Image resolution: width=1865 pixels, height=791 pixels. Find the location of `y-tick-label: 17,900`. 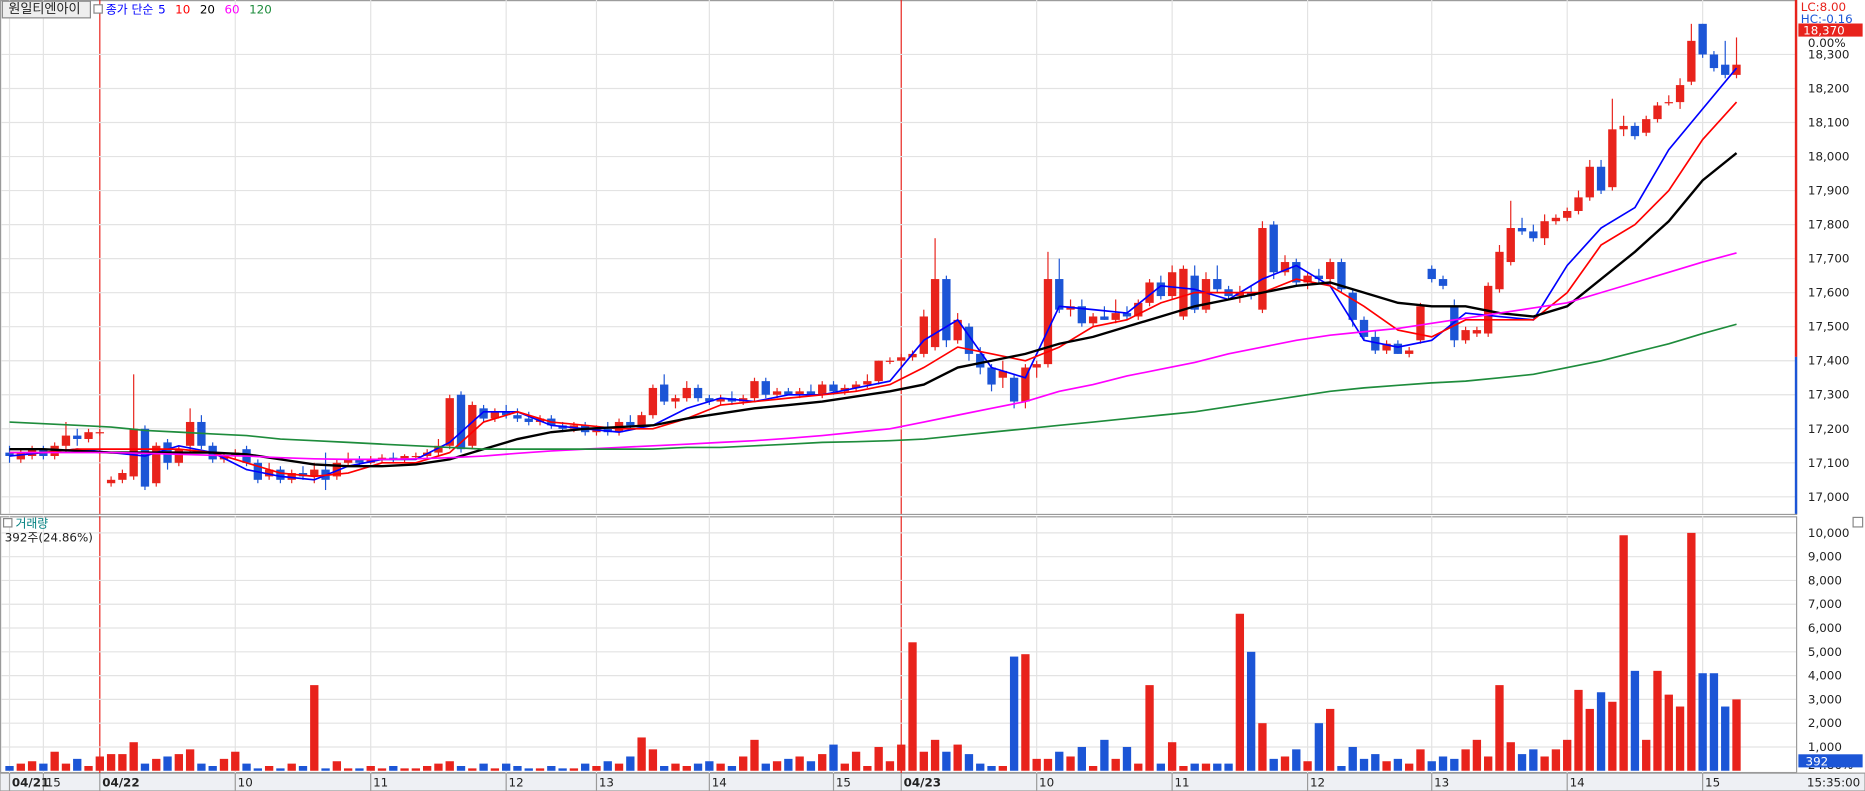

y-tick-label: 17,900 is located at coordinates (1829, 191).